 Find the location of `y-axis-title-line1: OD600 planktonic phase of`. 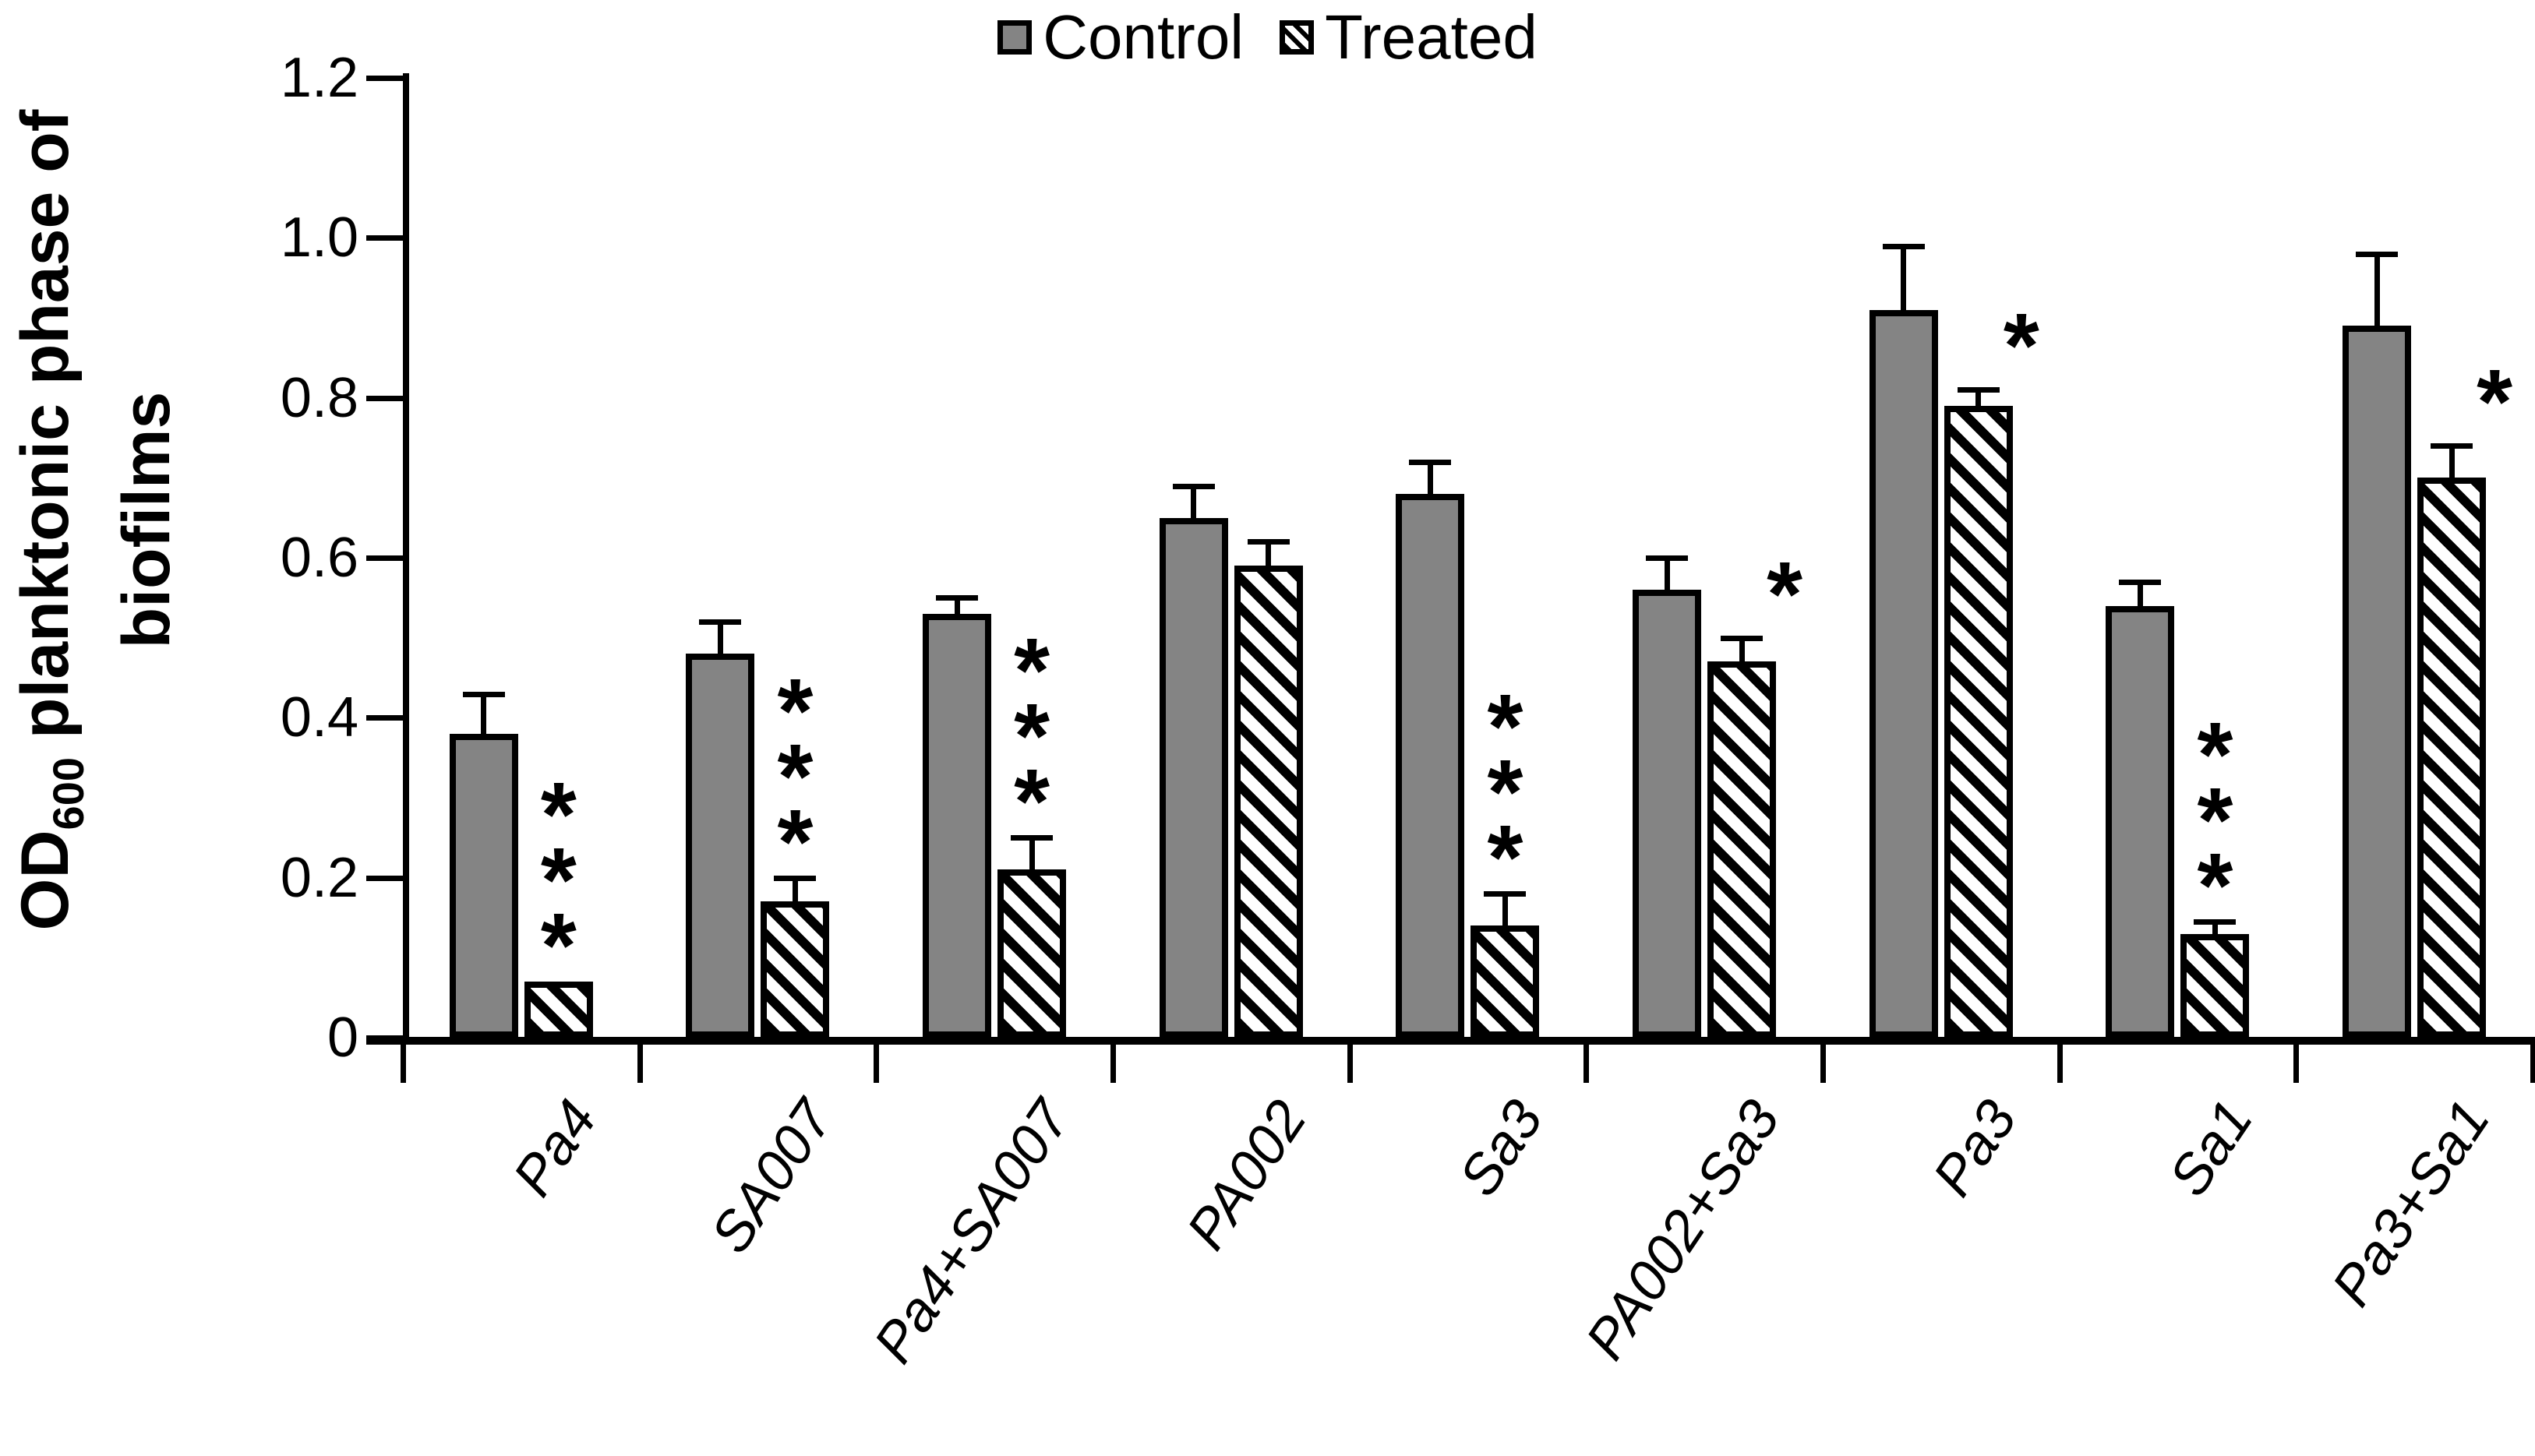

y-axis-title-line1: OD600 planktonic phase of is located at coordinates (51, 520).